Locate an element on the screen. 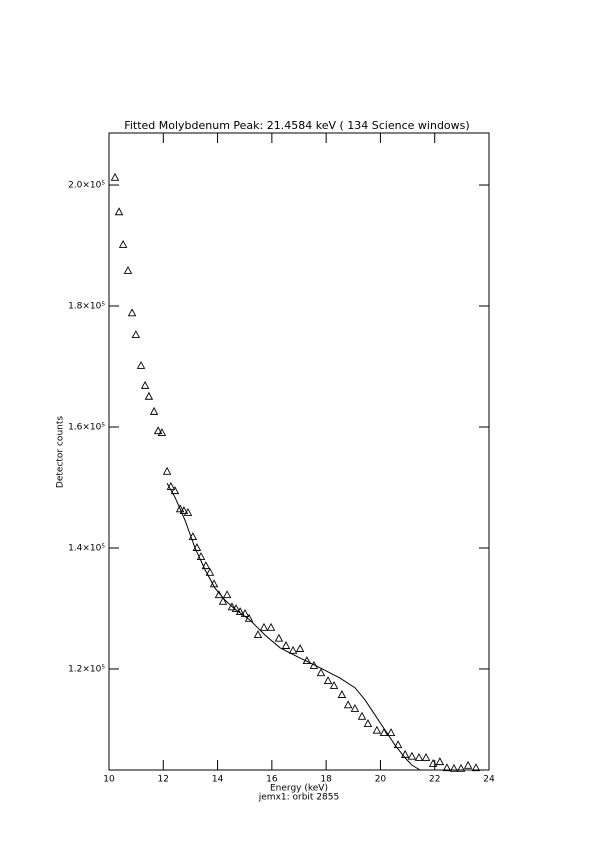 This screenshot has height=842, width=595. subtitle: jemx1: orbit 2855 is located at coordinates (298, 798).